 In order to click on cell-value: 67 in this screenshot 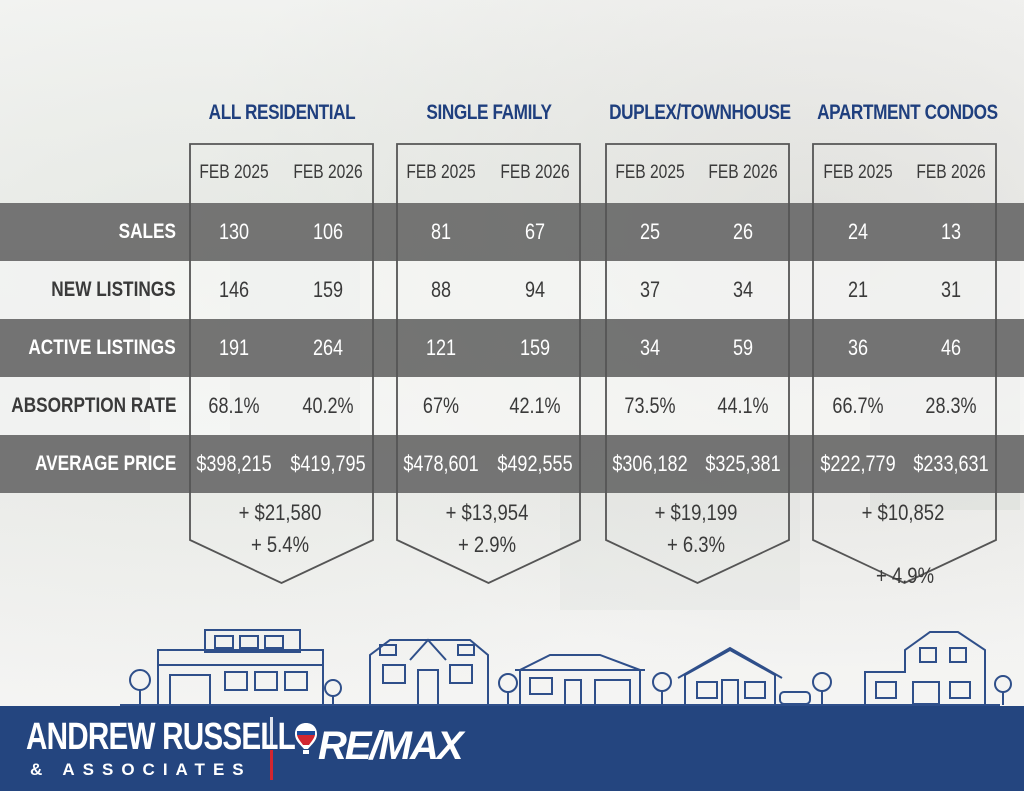, I will do `click(535, 231)`.